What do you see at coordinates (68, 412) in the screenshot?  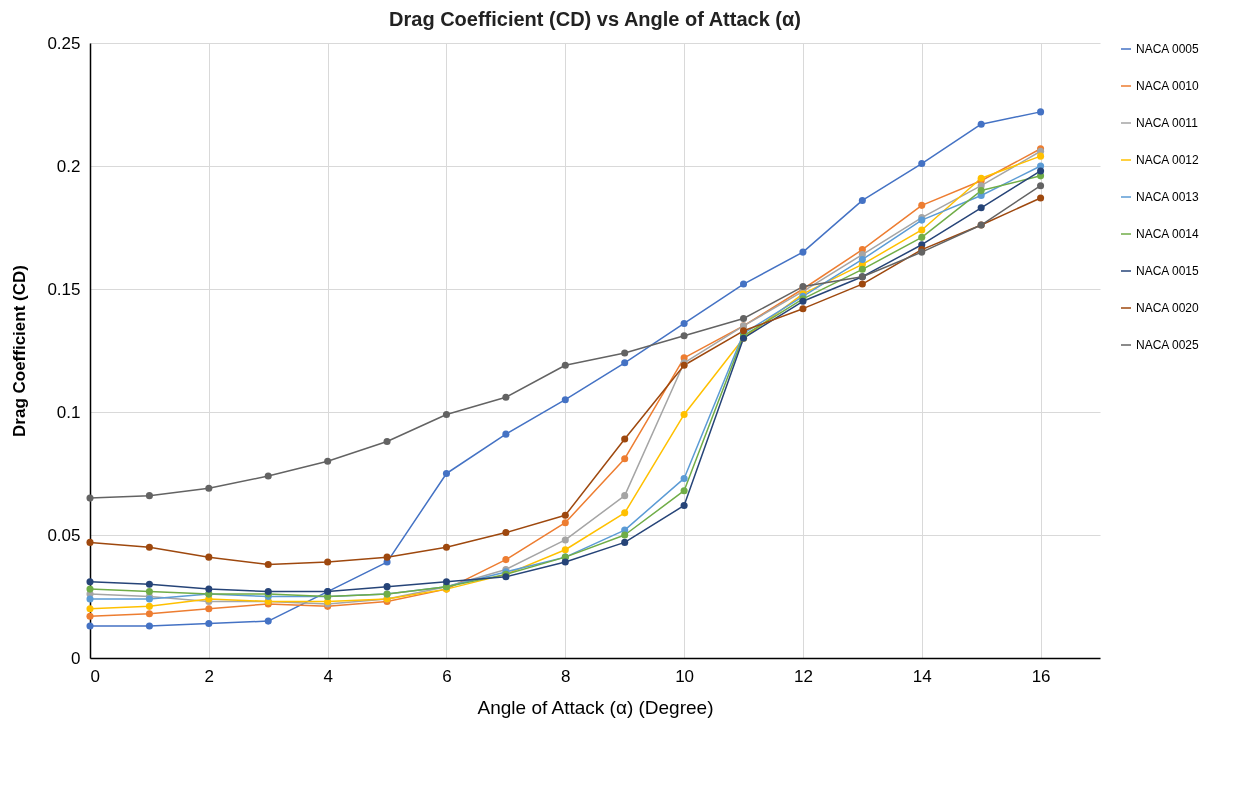 I see `y-tick-label: 0.1` at bounding box center [68, 412].